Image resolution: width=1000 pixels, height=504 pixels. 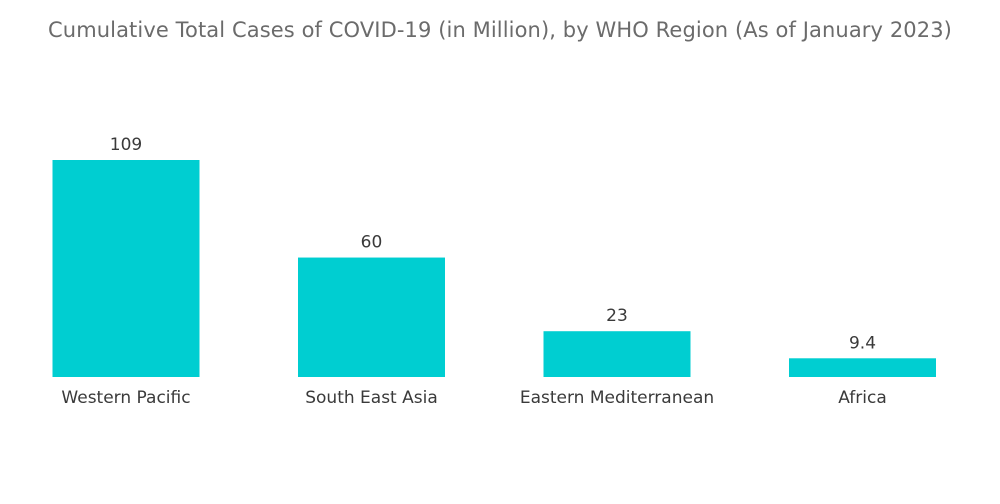 I want to click on bar-south-east-asia, so click(x=371, y=317).